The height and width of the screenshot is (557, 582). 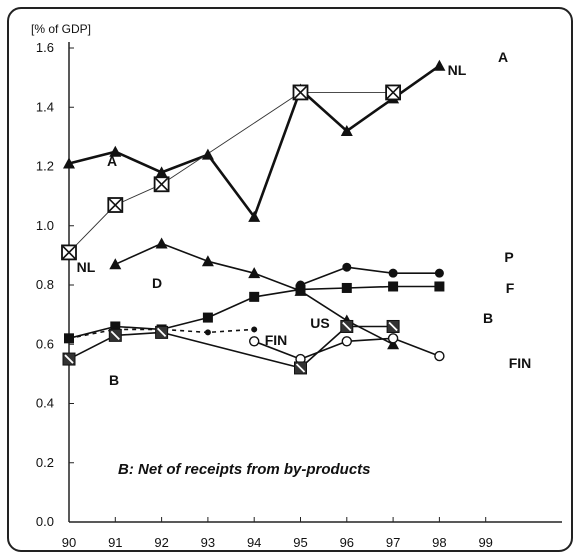 I want to click on y-axis-unit-label: [% of GDP], so click(x=61, y=29).